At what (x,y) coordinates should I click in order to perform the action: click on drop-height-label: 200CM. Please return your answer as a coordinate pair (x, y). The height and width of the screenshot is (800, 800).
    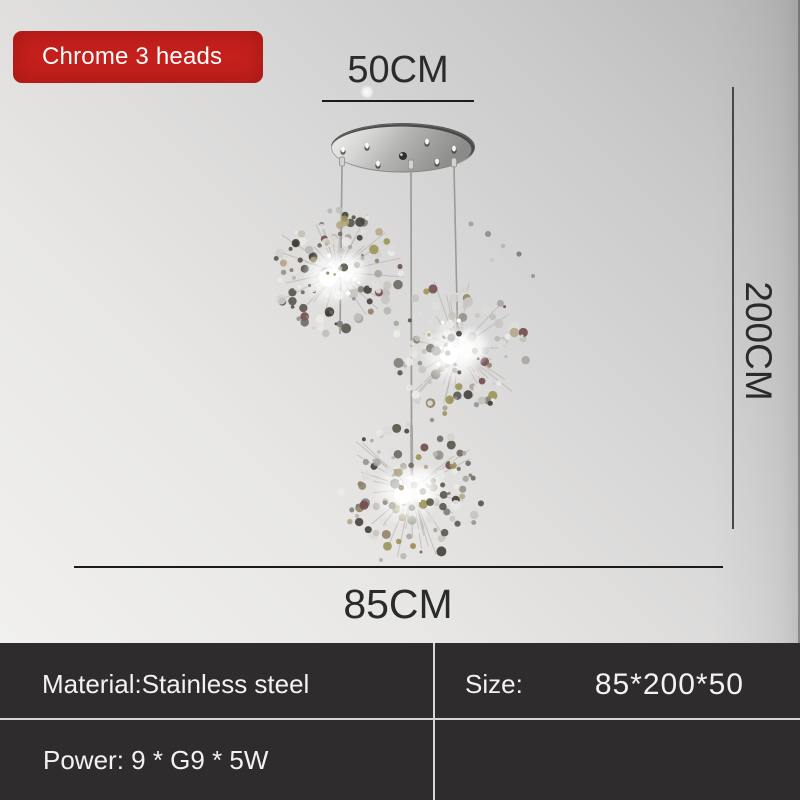
    Looking at the image, I should click on (758, 341).